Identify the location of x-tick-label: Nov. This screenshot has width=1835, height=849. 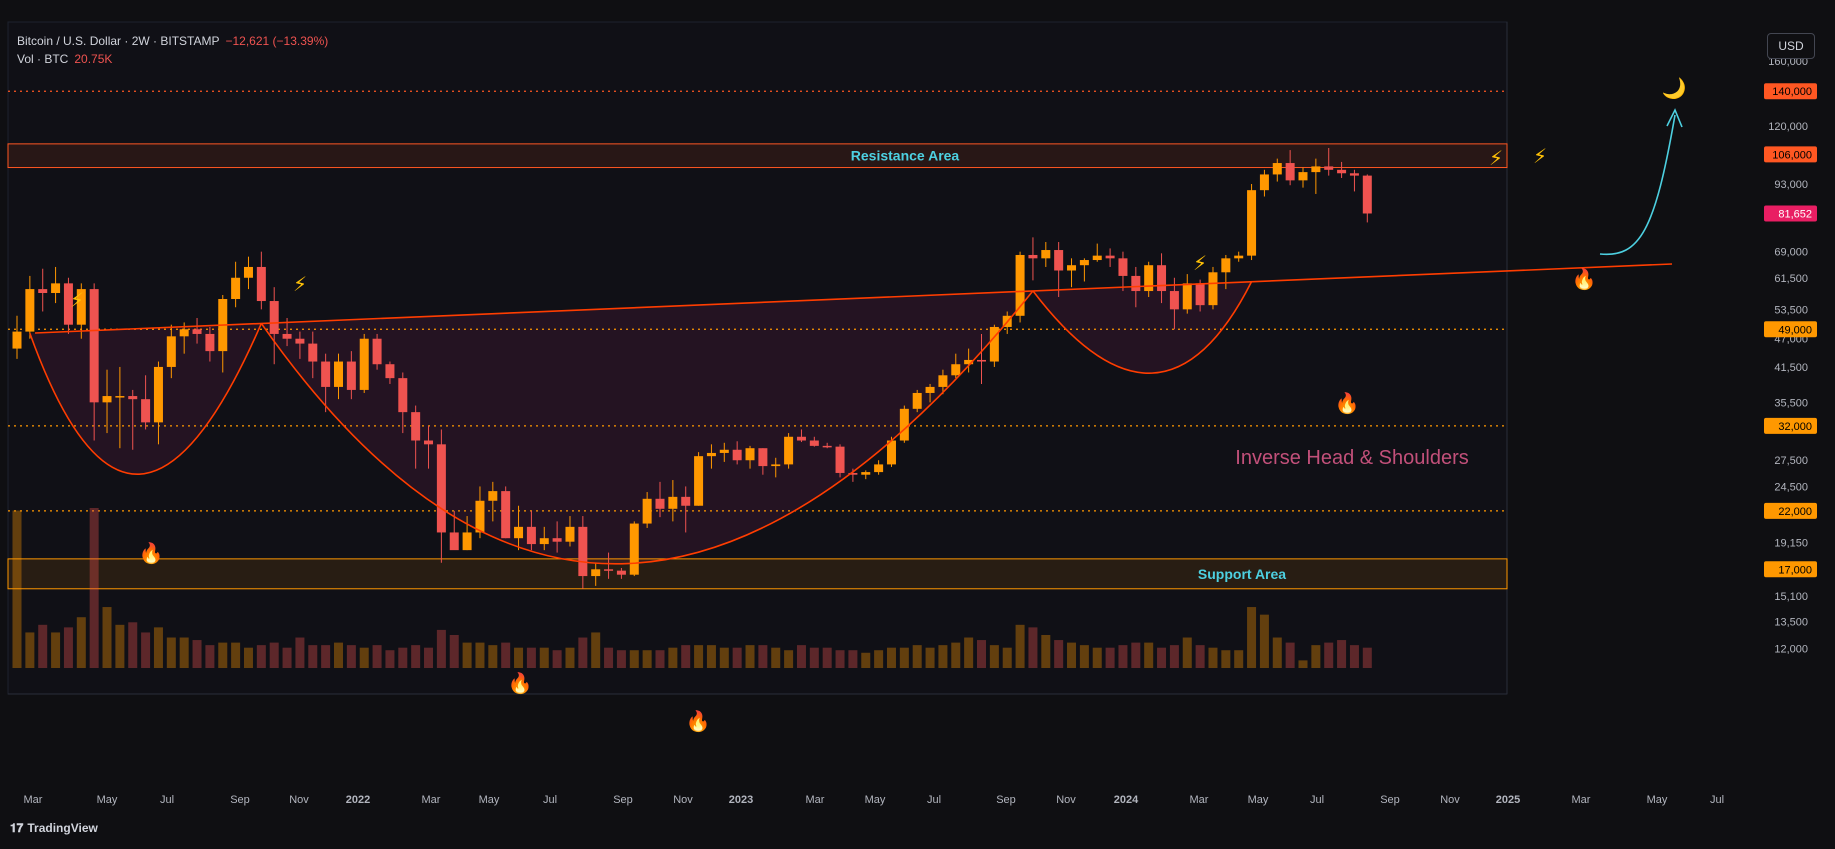
(1066, 800).